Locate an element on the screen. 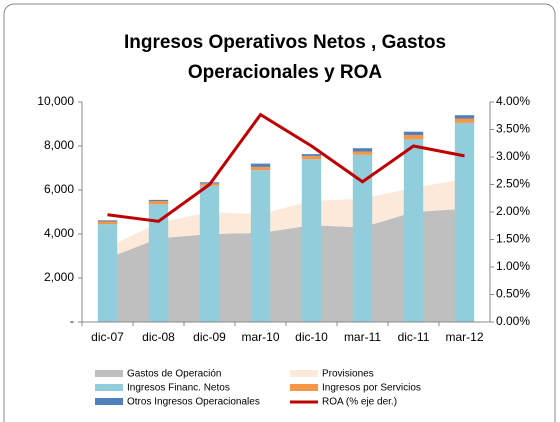  y-tick-label: 6,000 is located at coordinates (59, 189).